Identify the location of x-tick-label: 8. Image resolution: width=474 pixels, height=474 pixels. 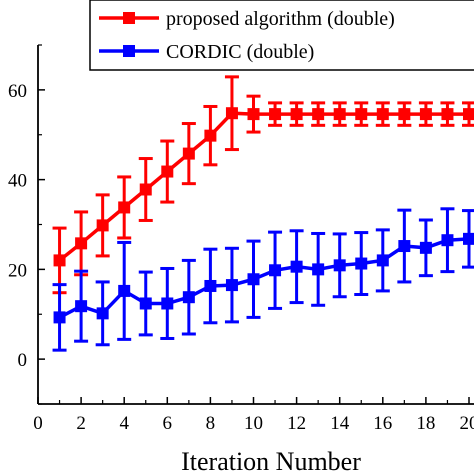
(211, 423).